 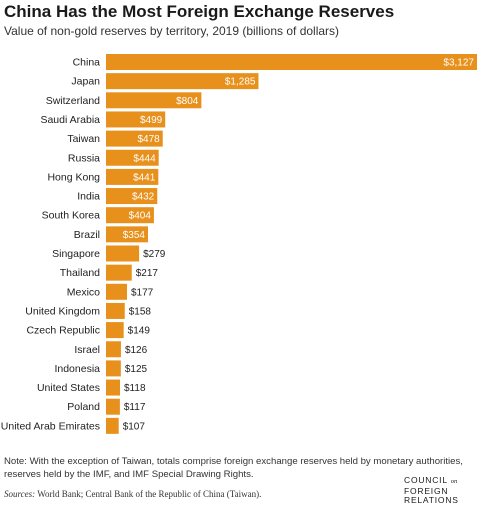 I want to click on category-label: Thailand, so click(x=80, y=273).